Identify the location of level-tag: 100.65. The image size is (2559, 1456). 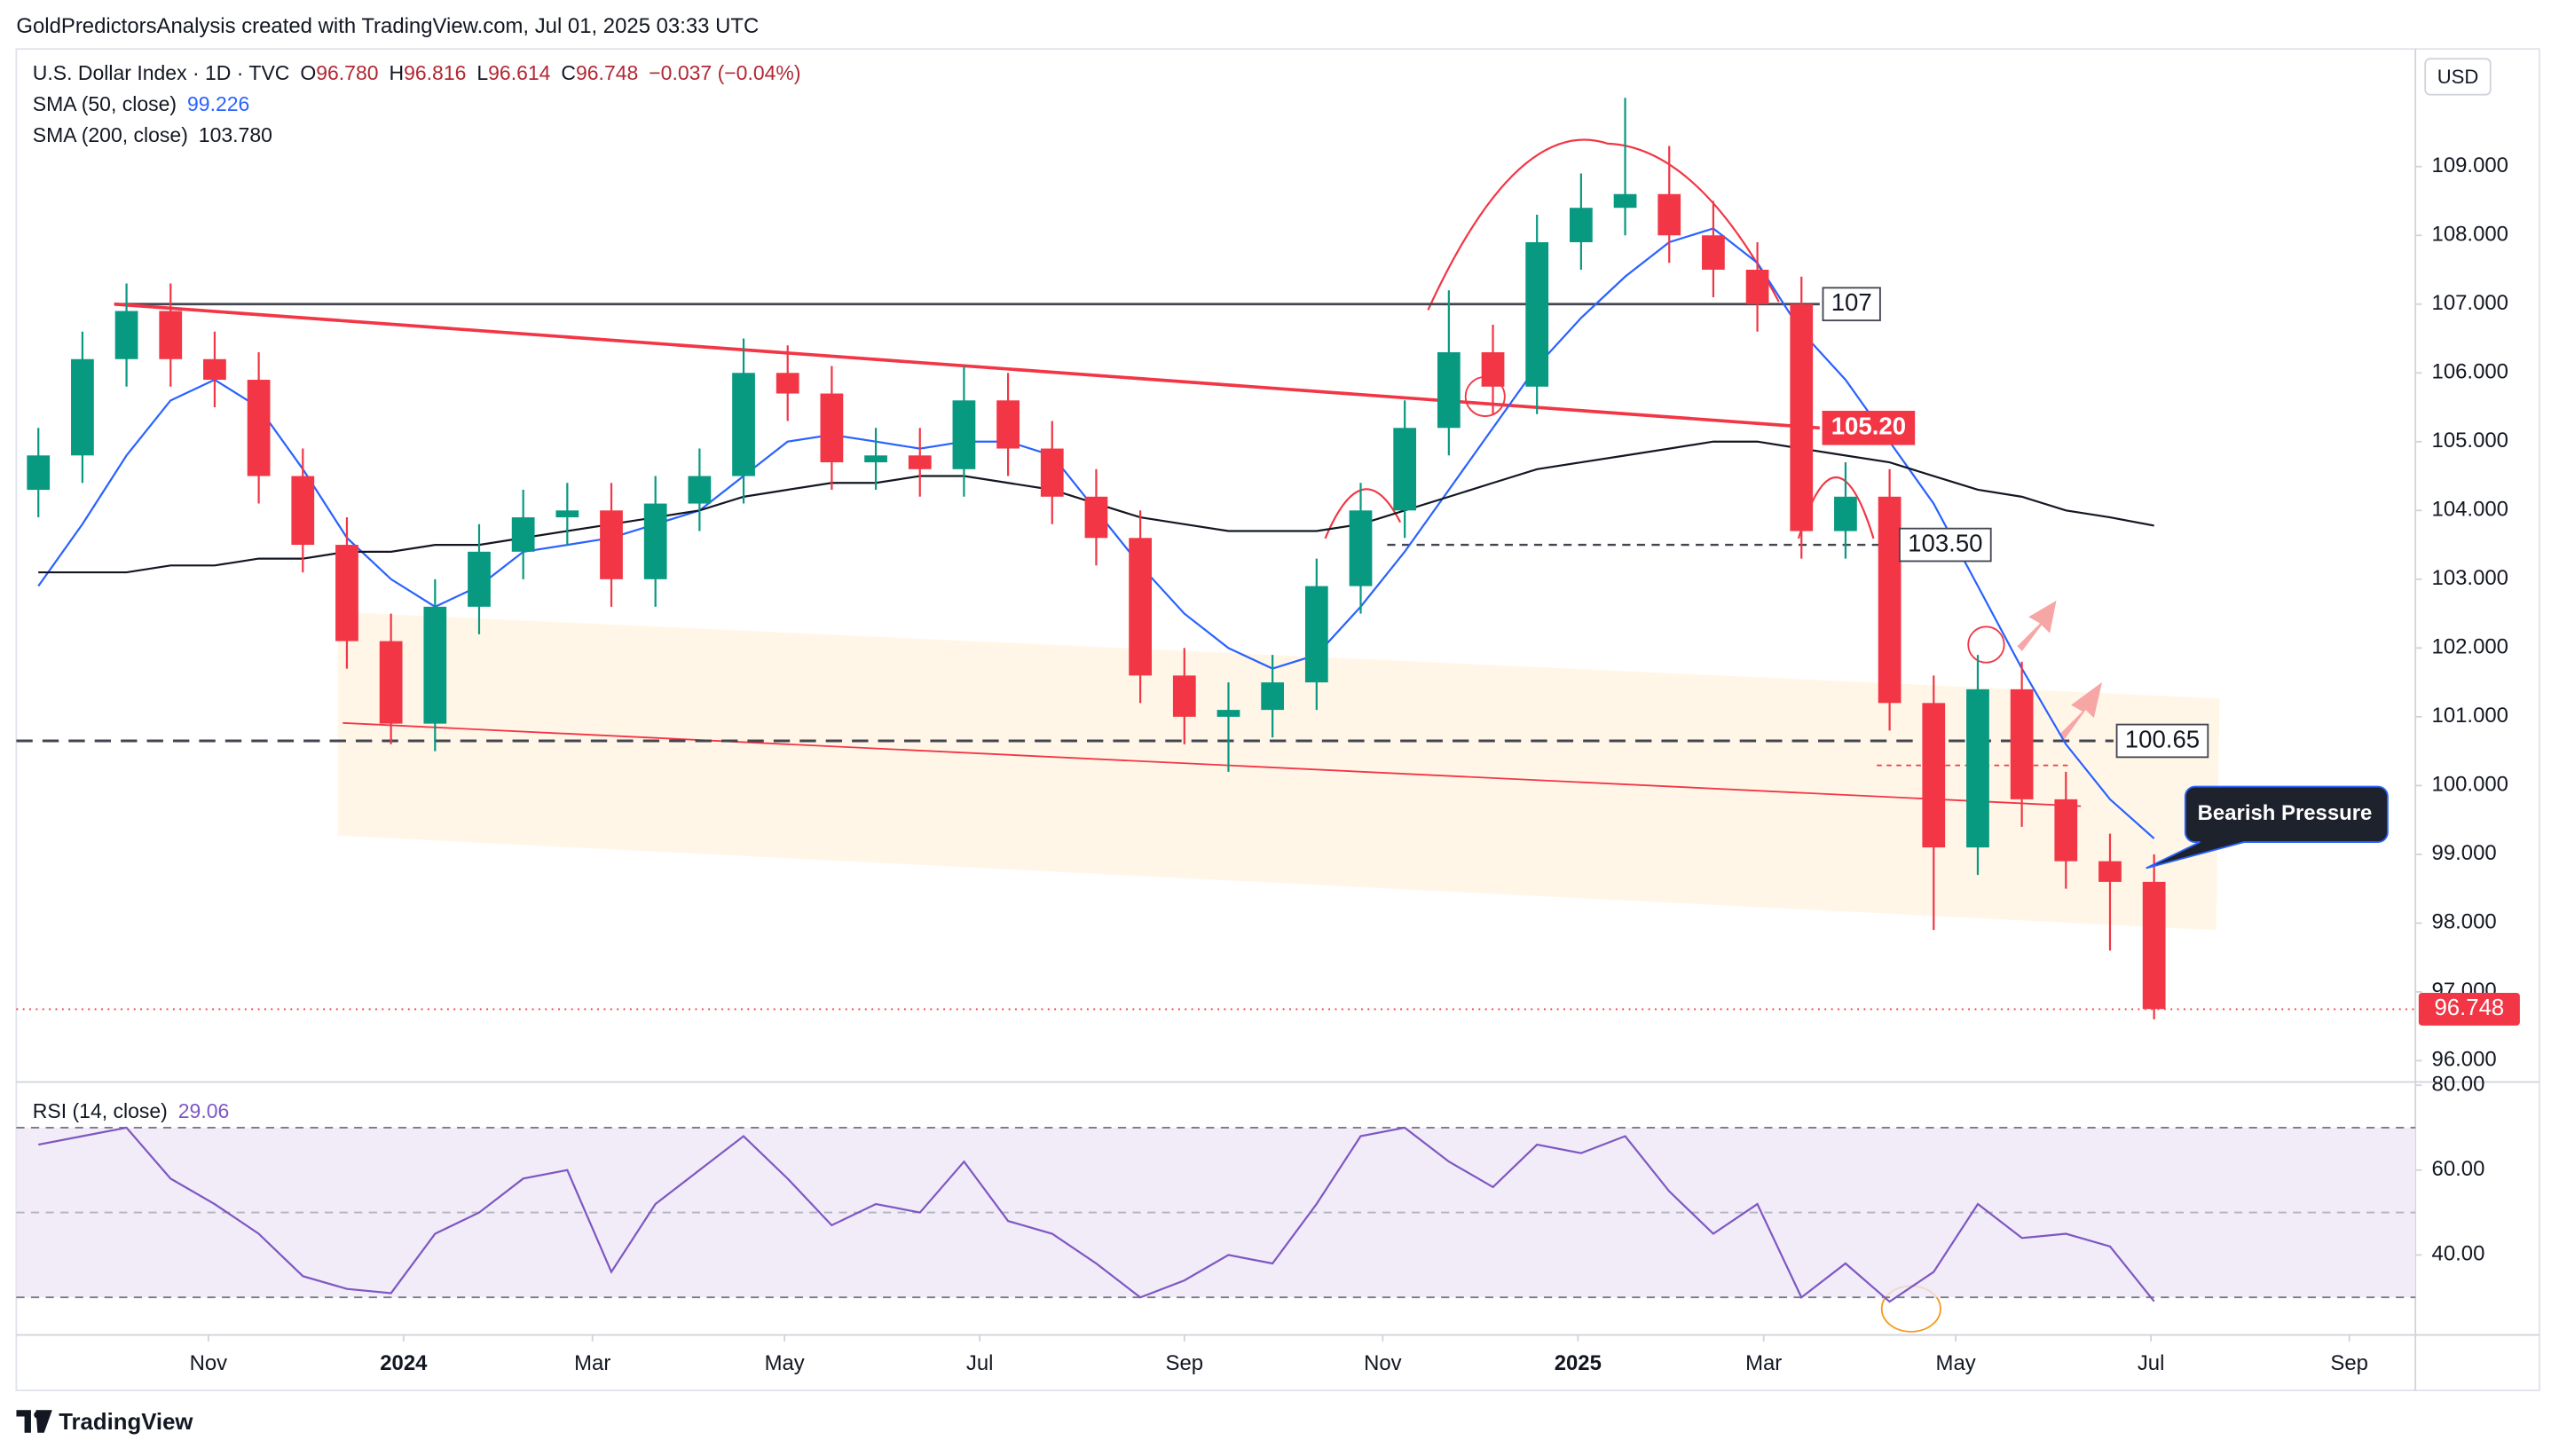
(2162, 741).